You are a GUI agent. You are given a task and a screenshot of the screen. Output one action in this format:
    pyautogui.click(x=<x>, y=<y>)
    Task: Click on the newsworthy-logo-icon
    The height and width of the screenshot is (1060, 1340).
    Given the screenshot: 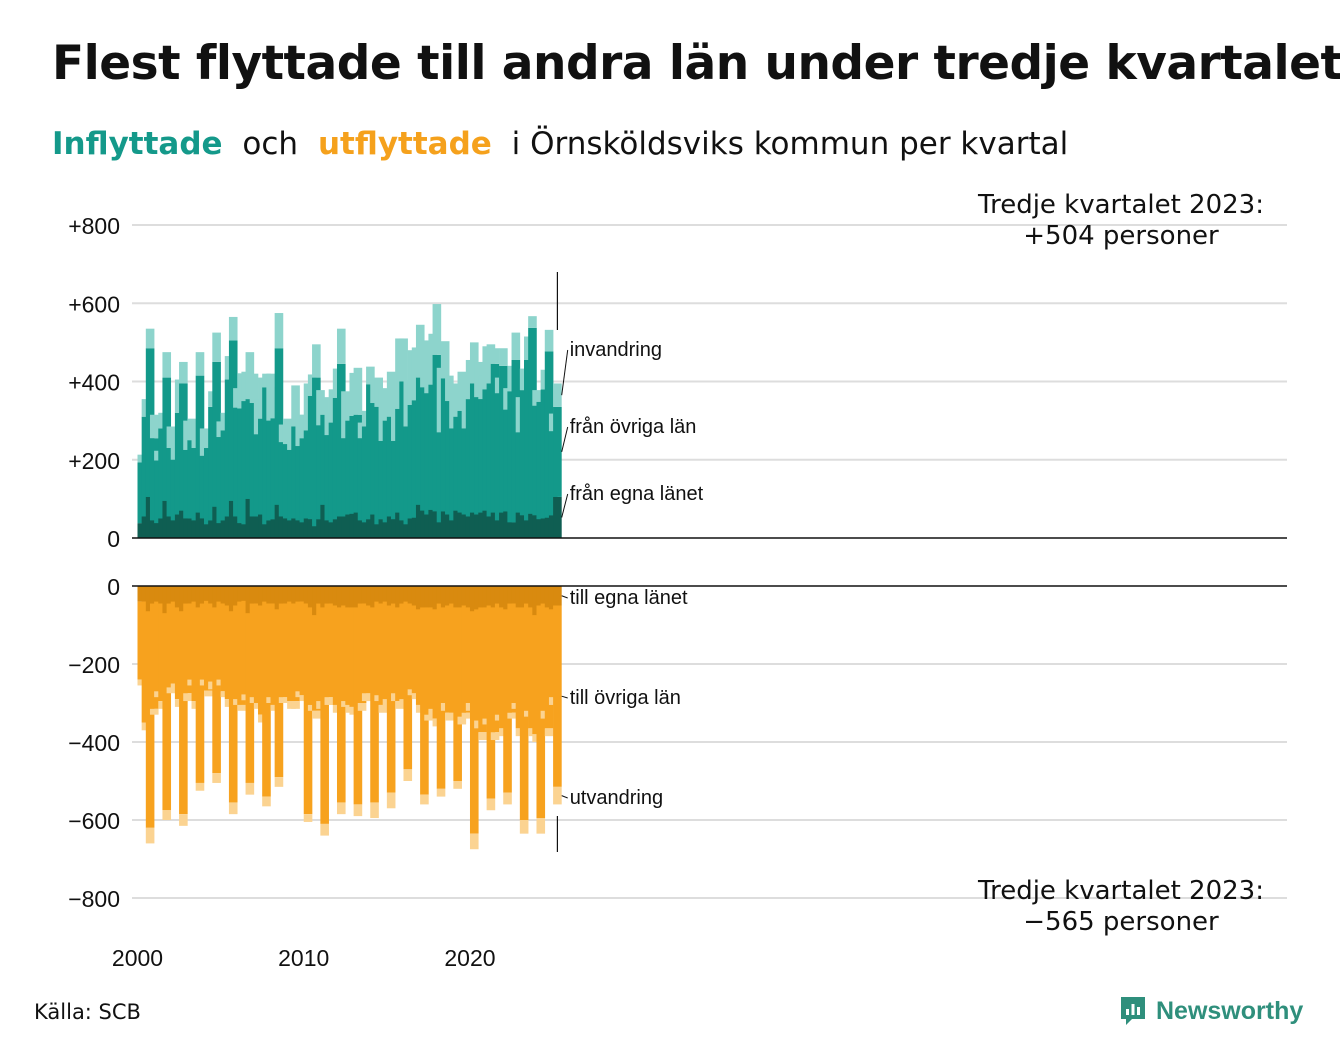 What is the action you would take?
    pyautogui.click(x=1133, y=1011)
    